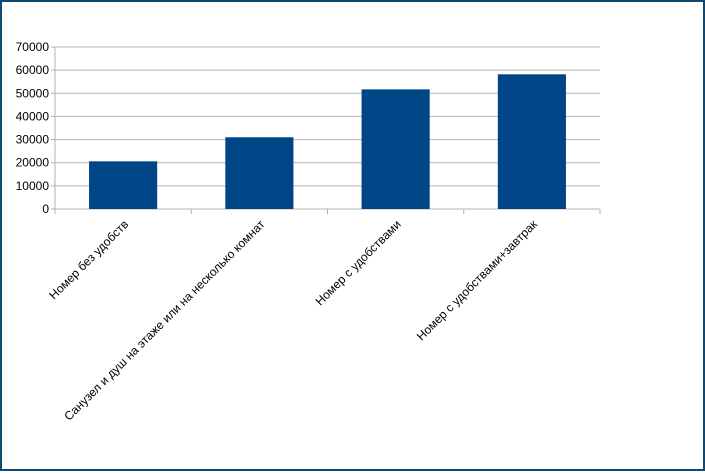 Image resolution: width=705 pixels, height=474 pixels. What do you see at coordinates (88, 259) in the screenshot?
I see `x-tick-label: Номер без удобств` at bounding box center [88, 259].